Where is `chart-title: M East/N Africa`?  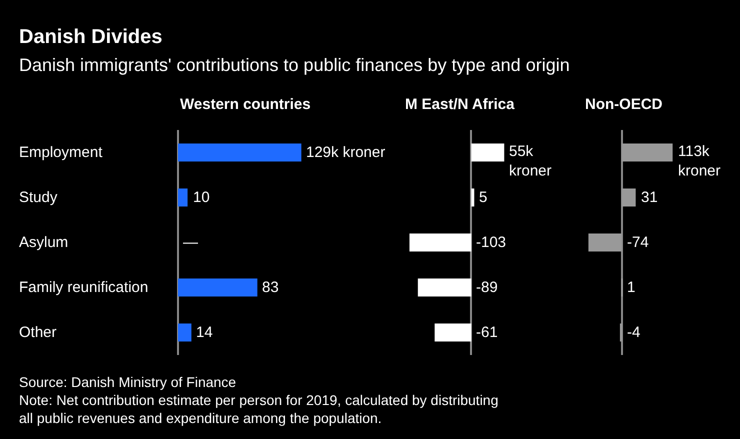
chart-title: M East/N Africa is located at coordinates (460, 104).